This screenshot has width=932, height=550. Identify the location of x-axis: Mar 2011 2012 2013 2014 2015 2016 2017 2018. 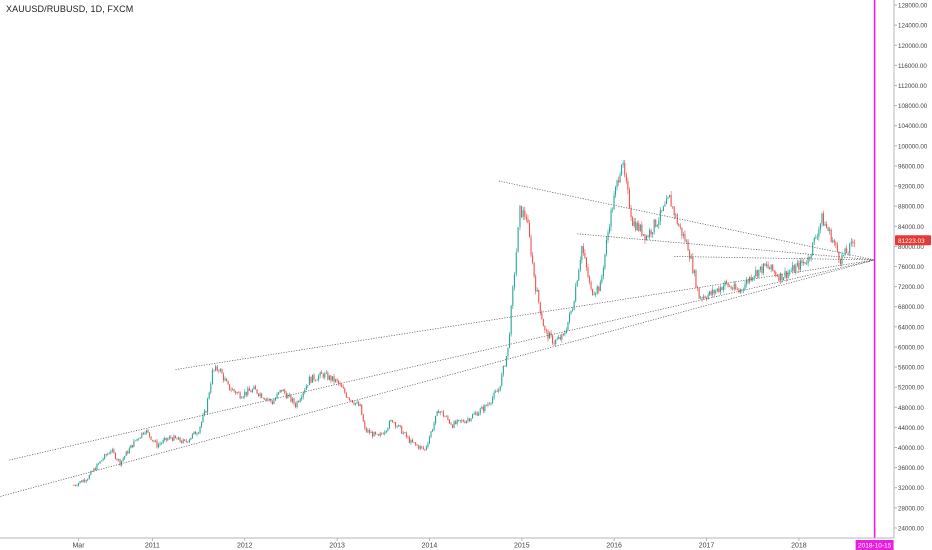
(447, 543).